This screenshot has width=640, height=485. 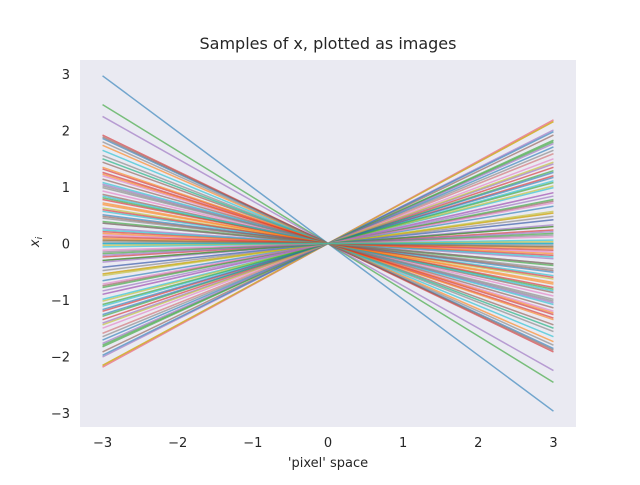 What do you see at coordinates (328, 463) in the screenshot?
I see `x-axis-label: 'pixel' space` at bounding box center [328, 463].